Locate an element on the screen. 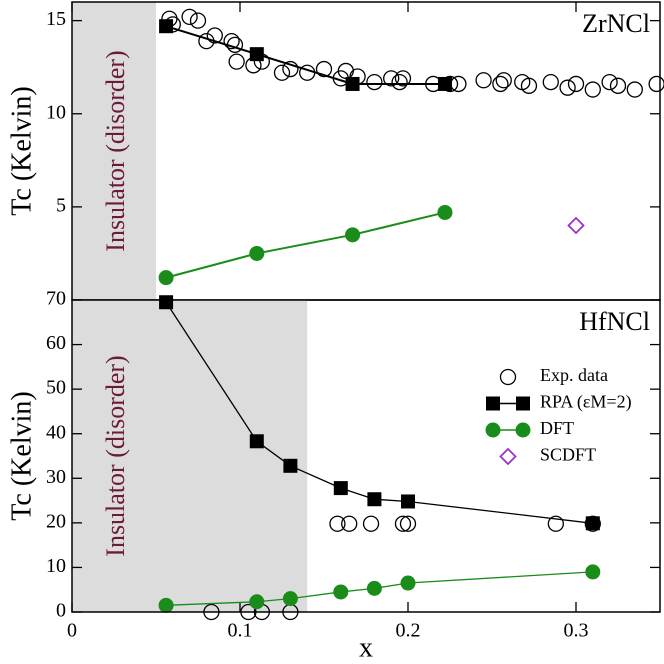 The width and height of the screenshot is (664, 664). y-tick-label: 20 is located at coordinates (56, 521).